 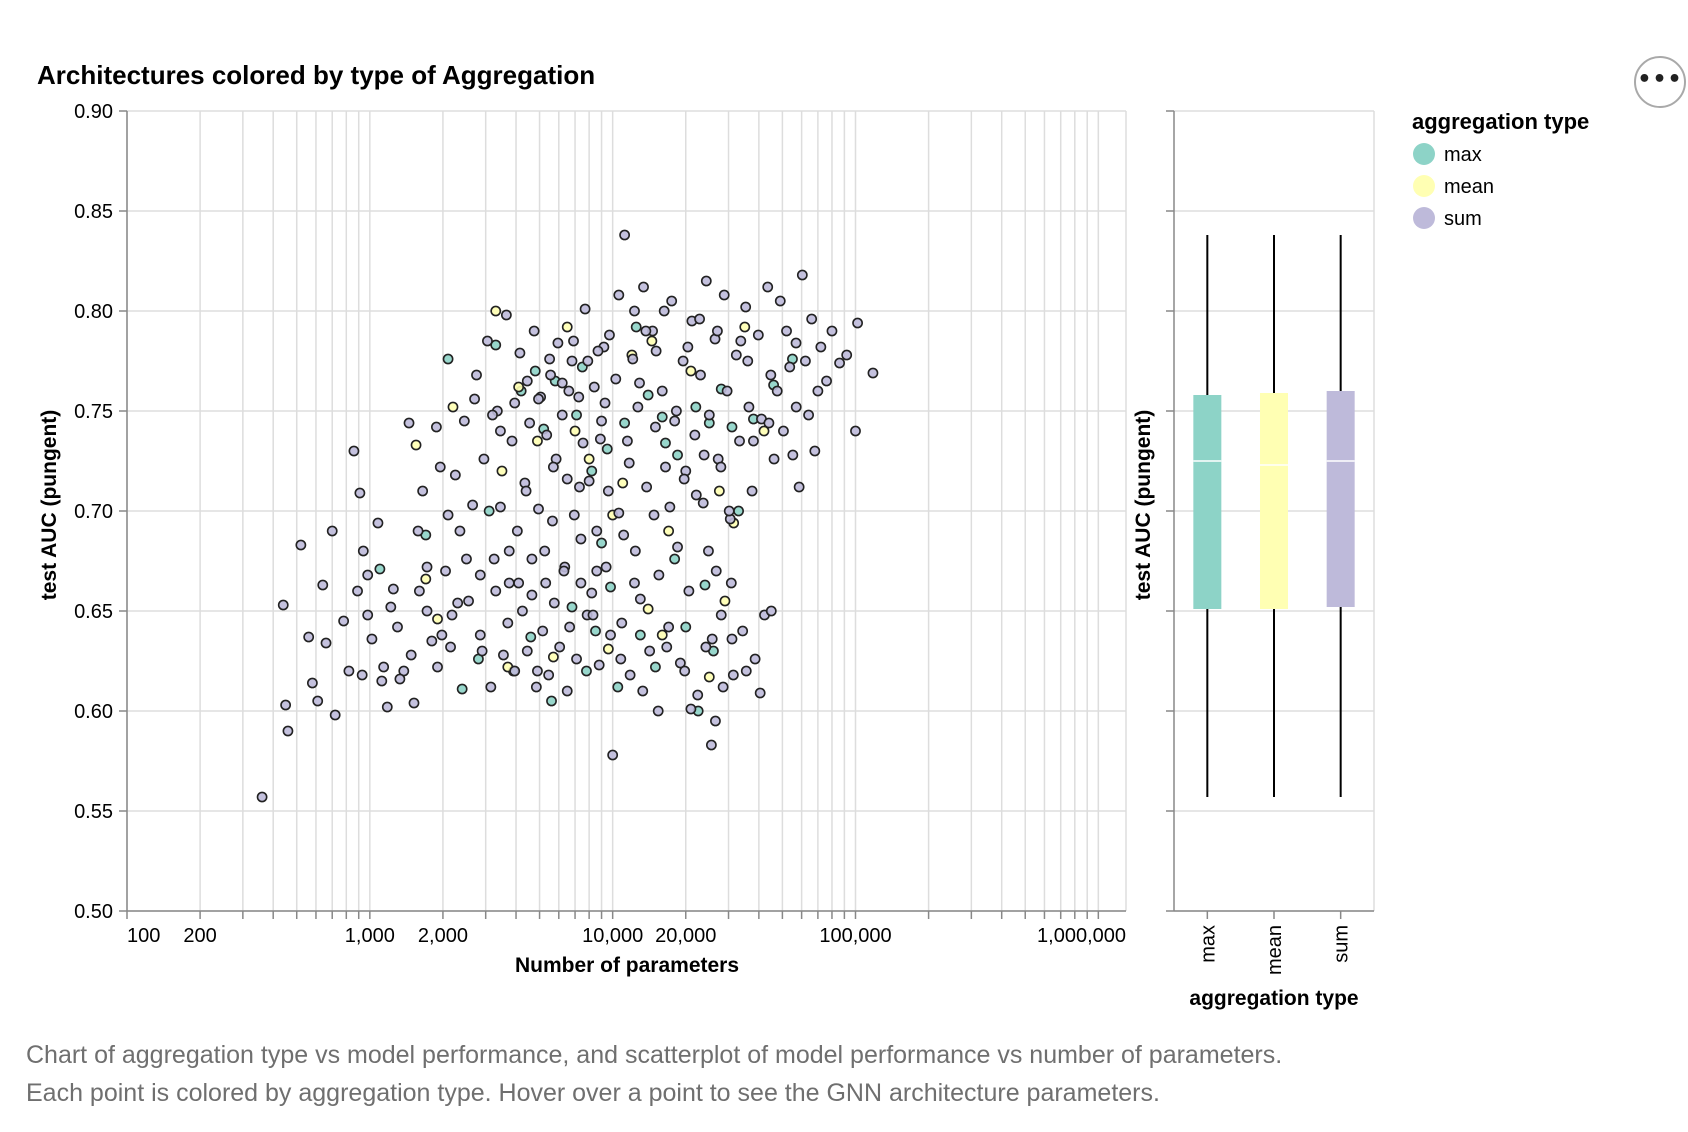 What do you see at coordinates (1660, 82) in the screenshot?
I see `more-actions-button: •••` at bounding box center [1660, 82].